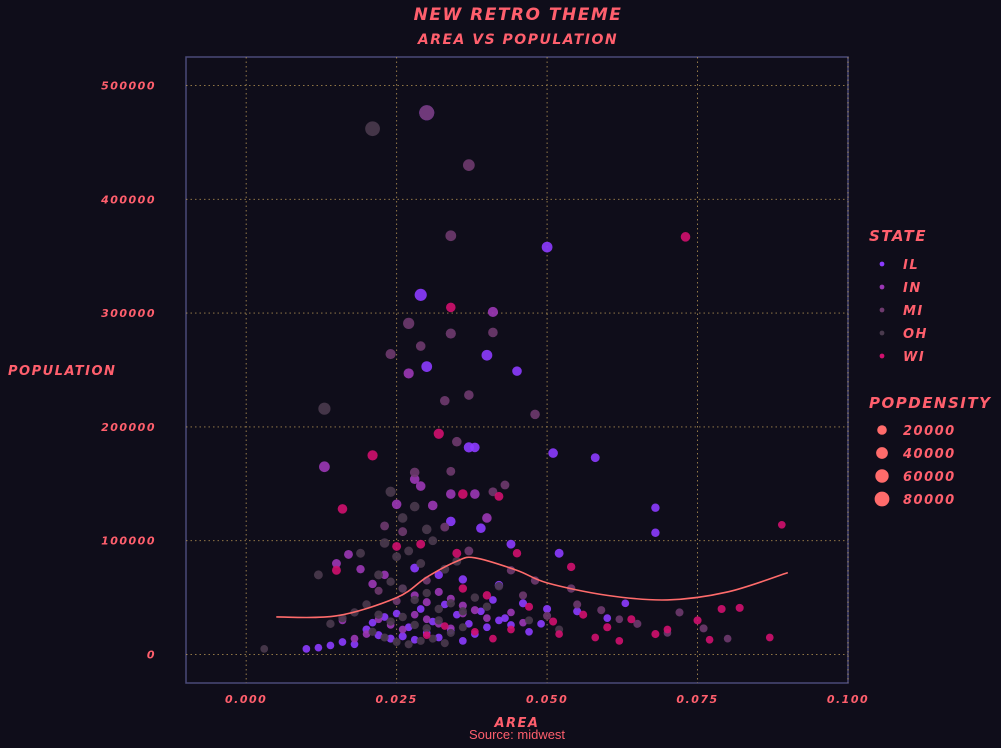 The image size is (1001, 748). What do you see at coordinates (929, 454) in the screenshot?
I see `legend-size-label: 40000` at bounding box center [929, 454].